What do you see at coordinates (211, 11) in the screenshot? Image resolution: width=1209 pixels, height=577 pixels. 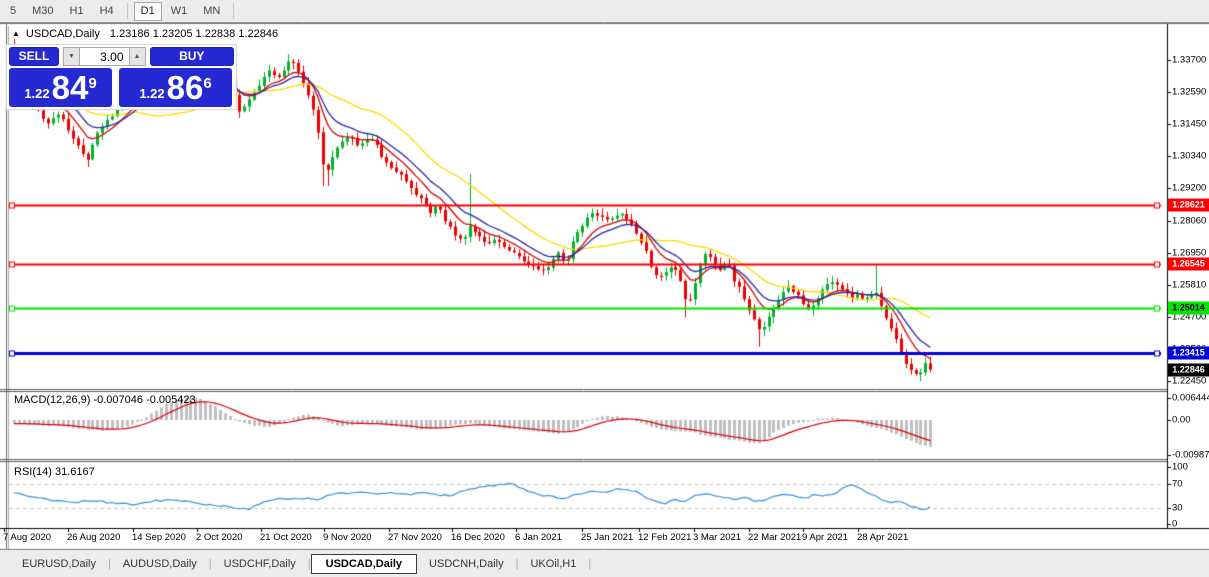 I see `timeframe-button-mn: MN` at bounding box center [211, 11].